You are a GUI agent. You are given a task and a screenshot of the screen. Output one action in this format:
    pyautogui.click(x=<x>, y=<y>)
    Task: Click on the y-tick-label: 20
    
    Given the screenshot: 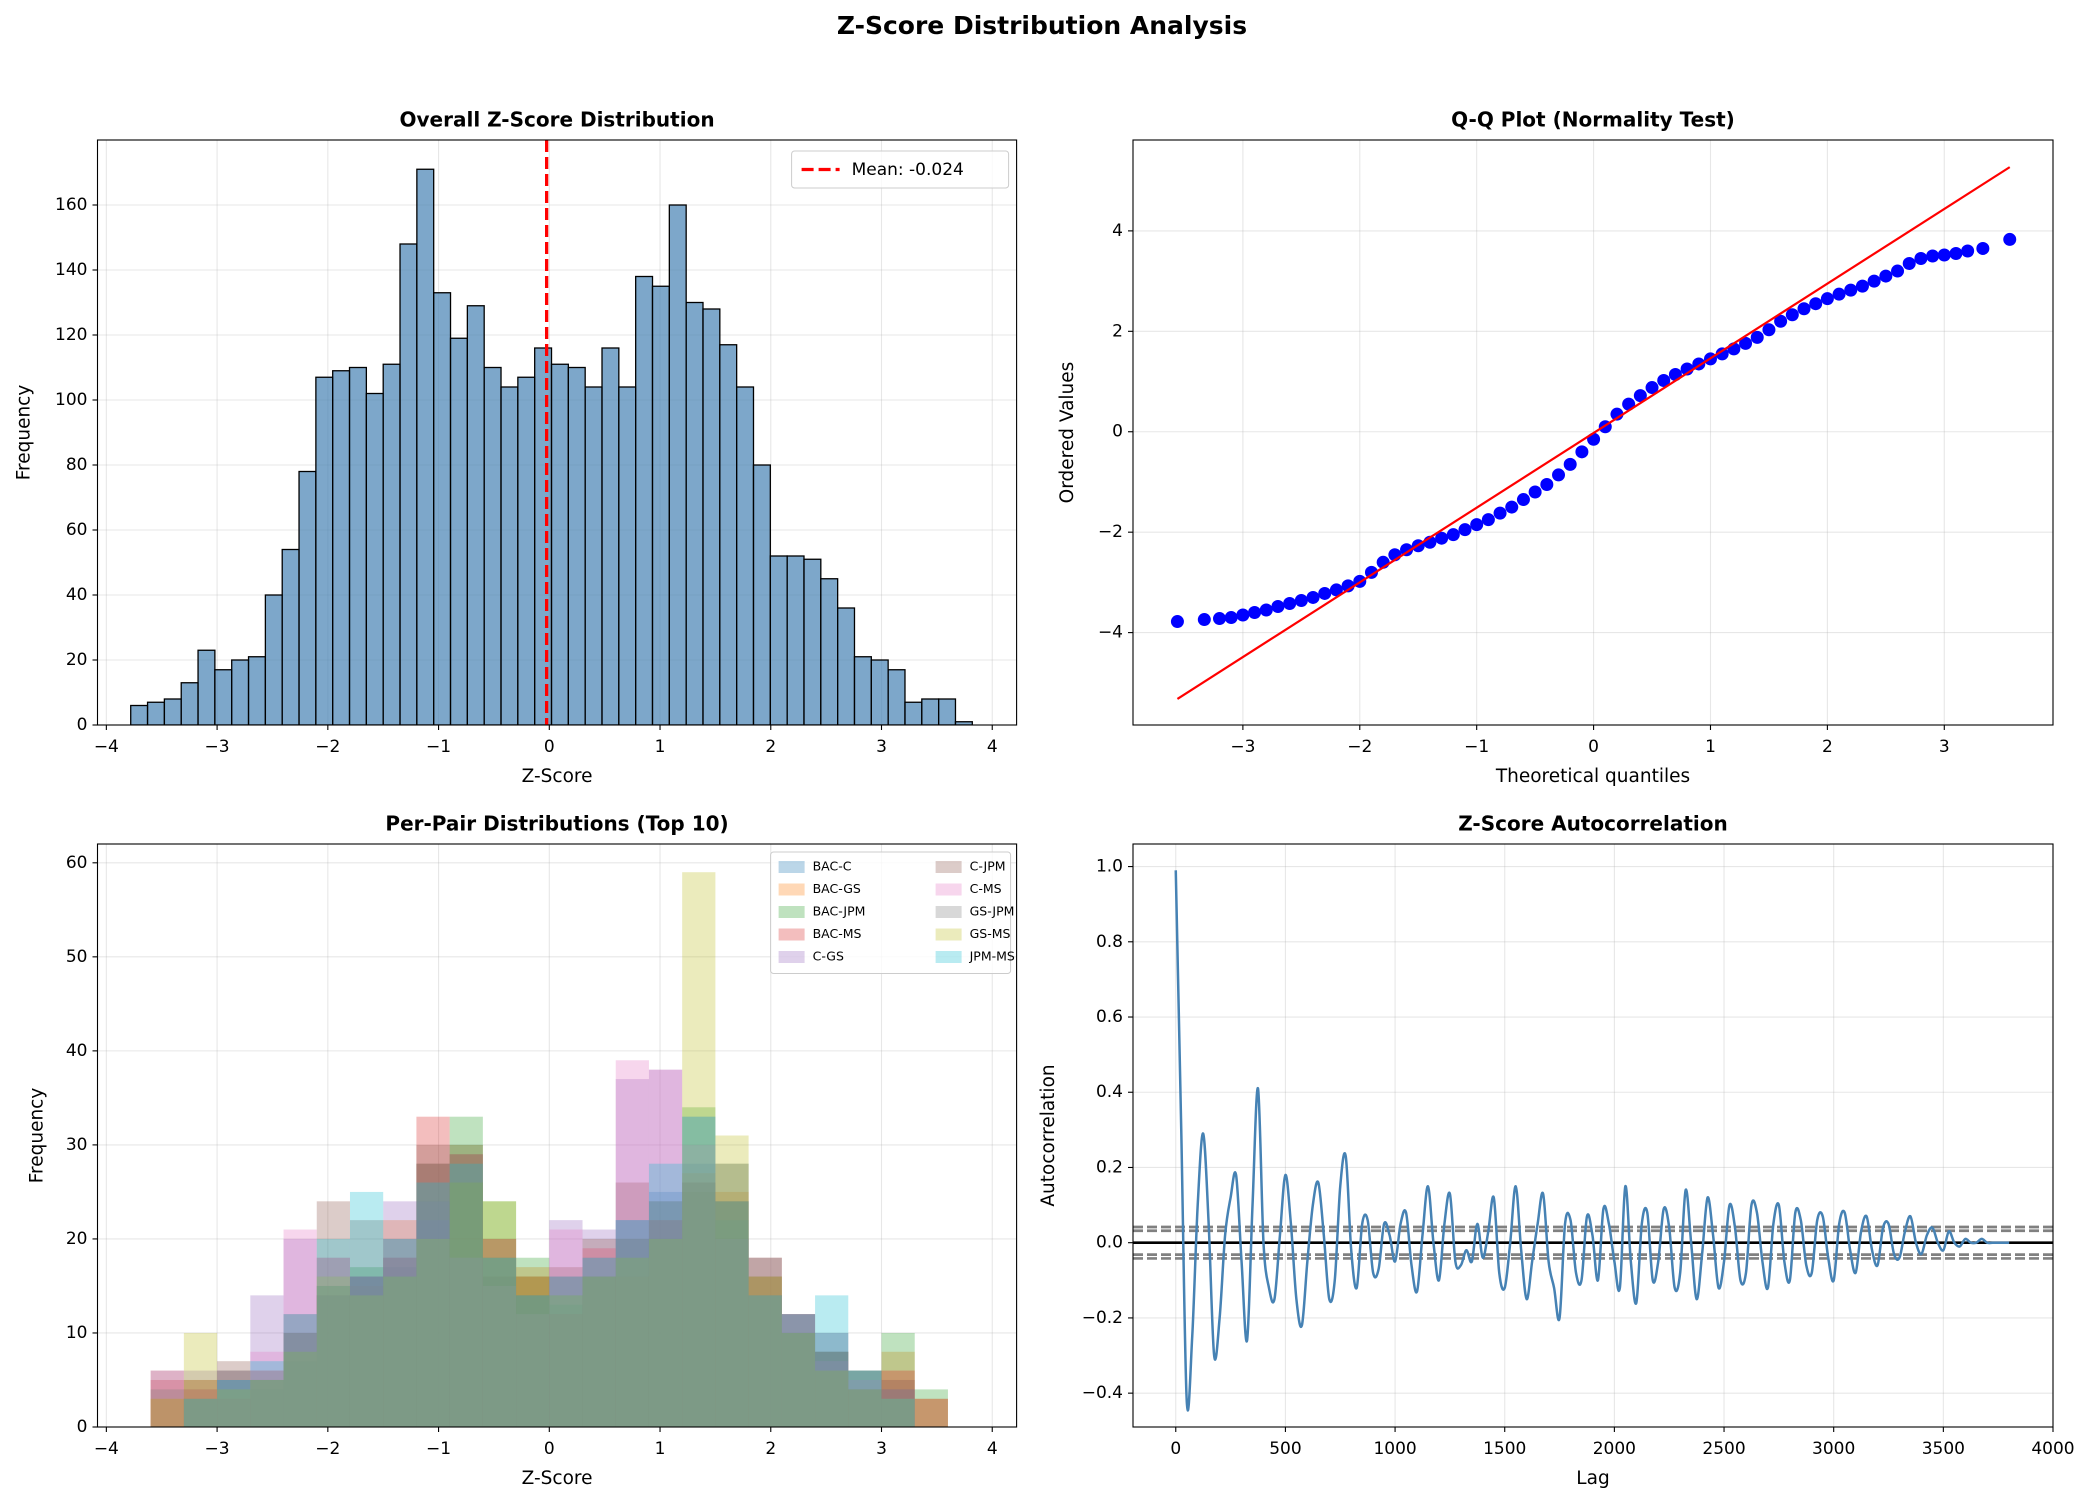 What is the action you would take?
    pyautogui.click(x=77, y=660)
    